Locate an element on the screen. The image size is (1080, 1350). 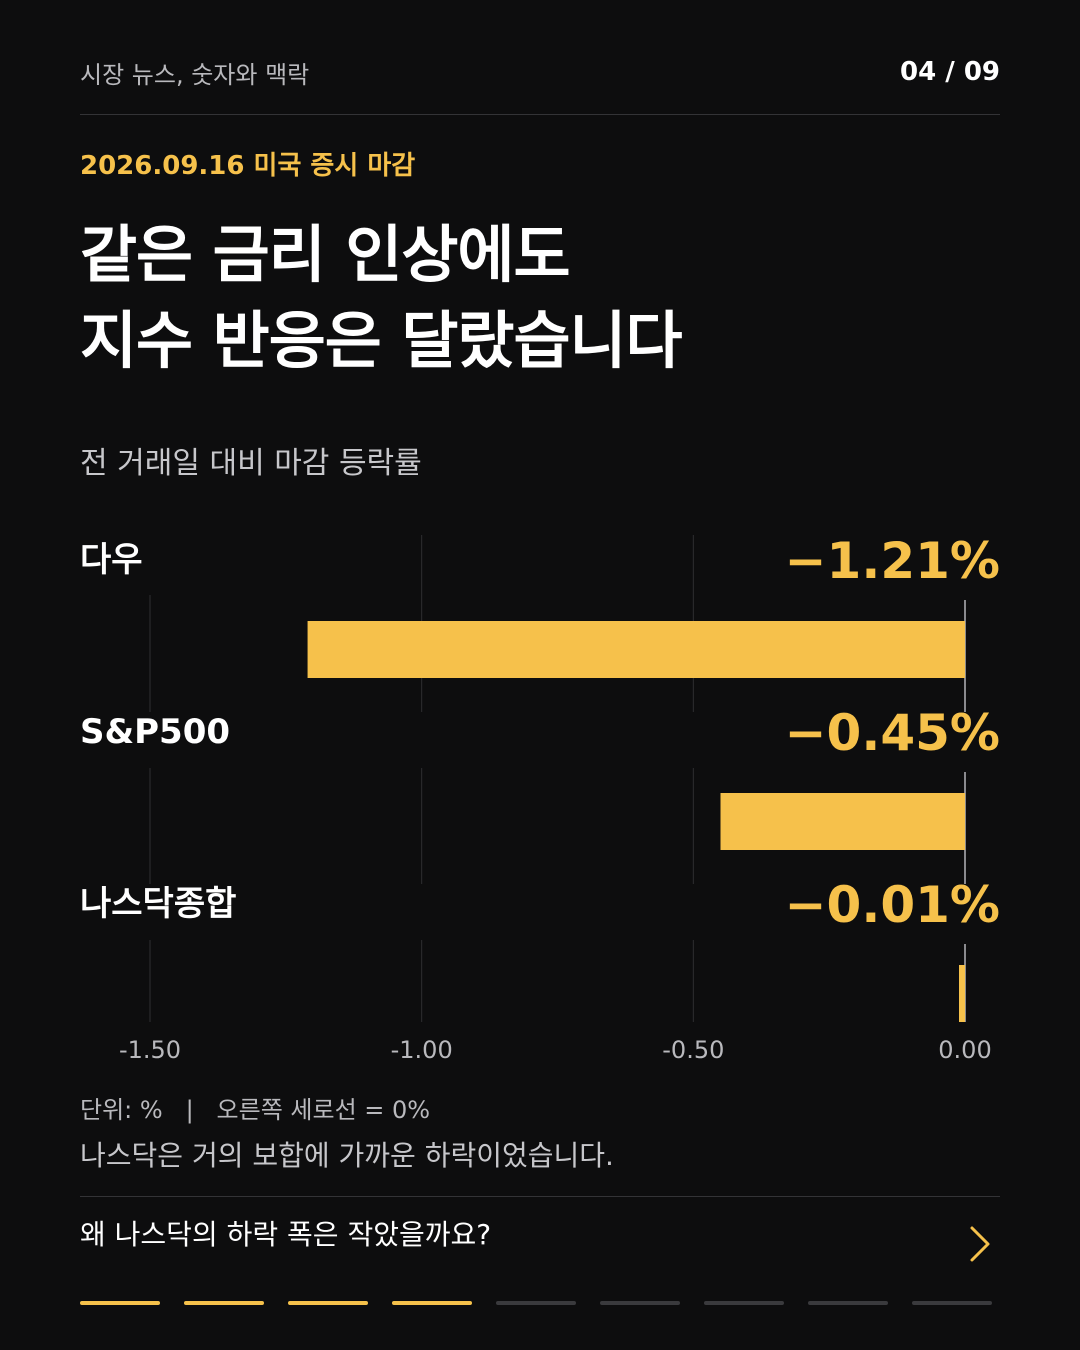
progress-indicator is located at coordinates (536, 1303).